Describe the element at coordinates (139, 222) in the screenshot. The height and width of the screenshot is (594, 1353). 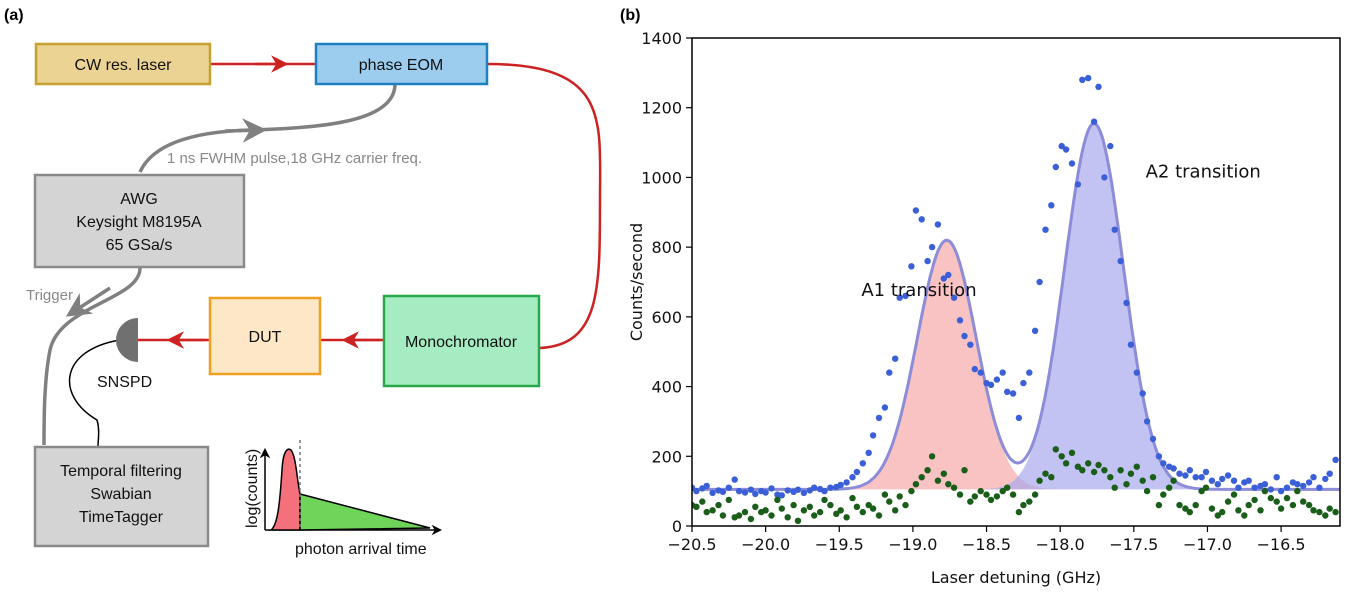
I see `awg-label-2: Keysight M8195A` at that location.